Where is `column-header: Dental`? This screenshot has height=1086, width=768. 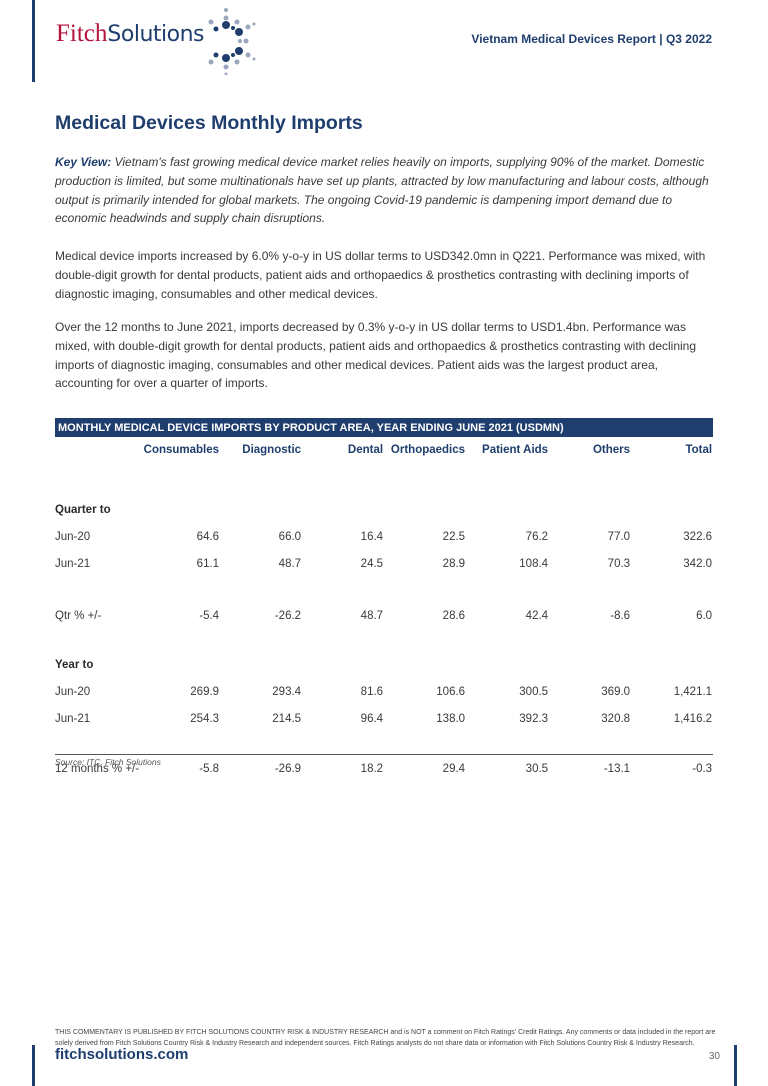 column-header: Dental is located at coordinates (365, 450).